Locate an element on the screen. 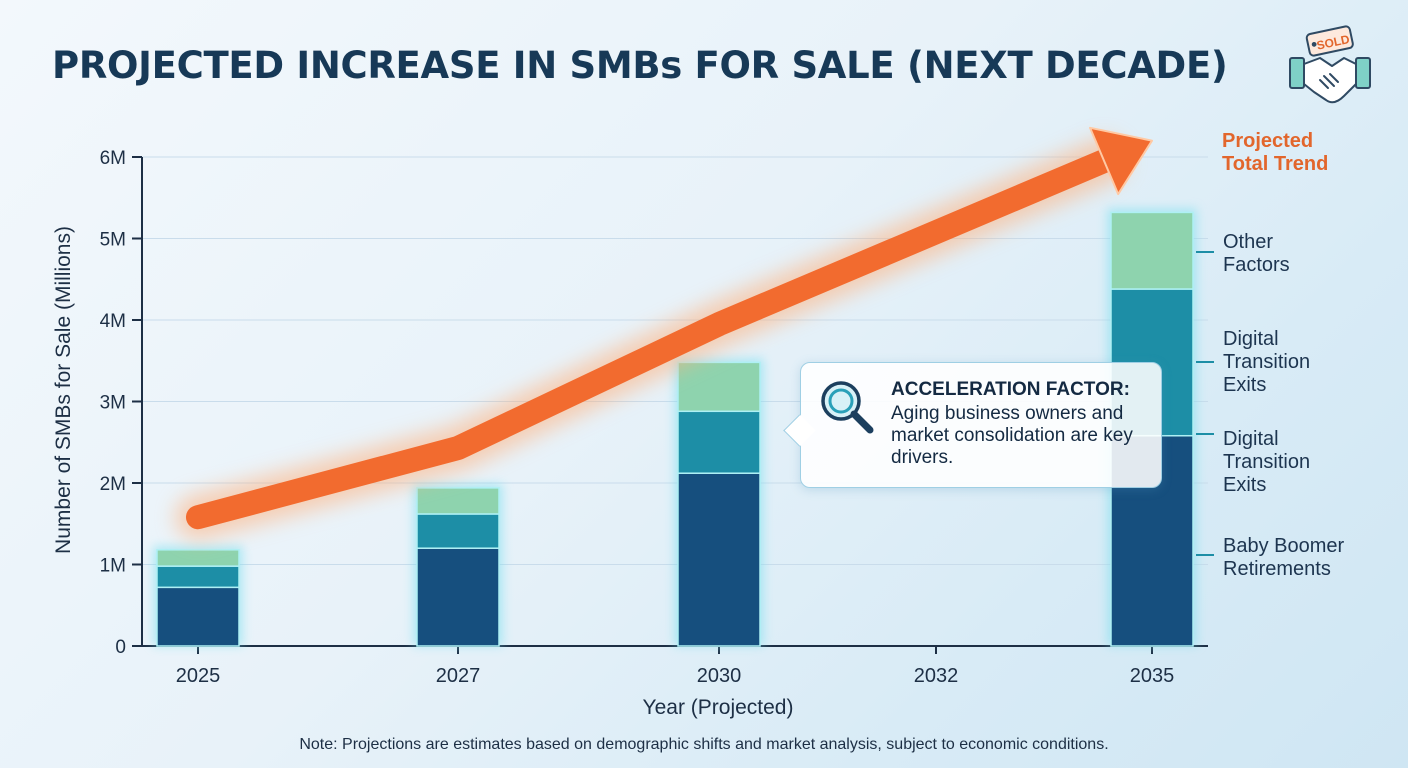  segment-label: Baby Boomer Retirements is located at coordinates (1284, 557).